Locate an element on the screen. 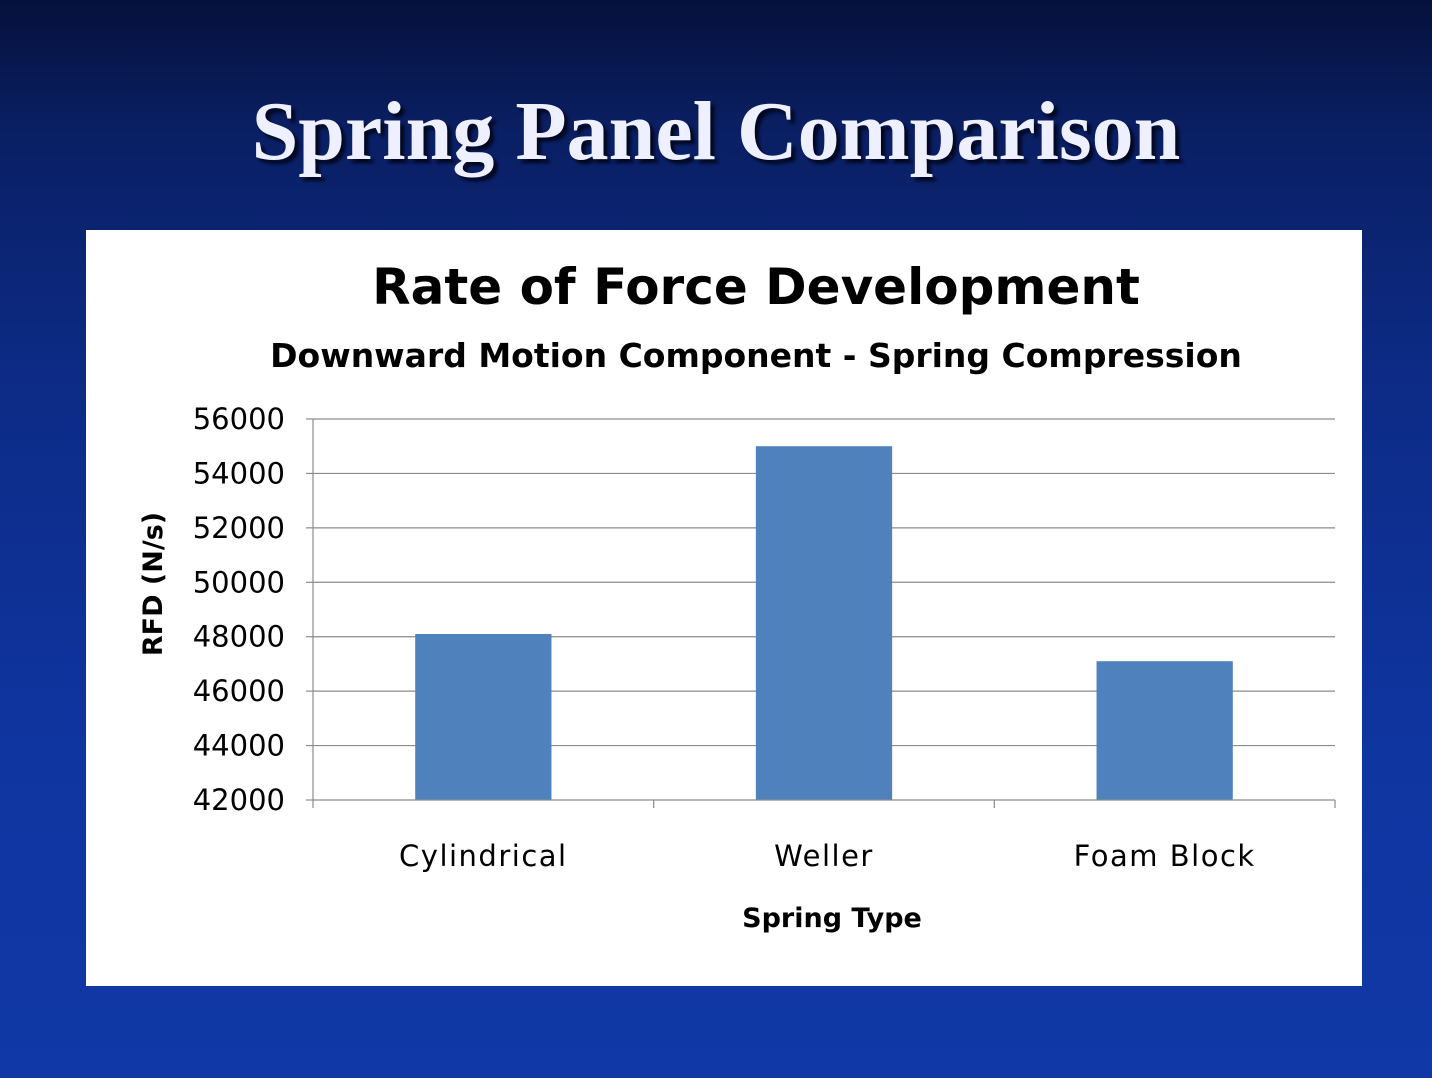  bar-foam-block is located at coordinates (1164, 730).